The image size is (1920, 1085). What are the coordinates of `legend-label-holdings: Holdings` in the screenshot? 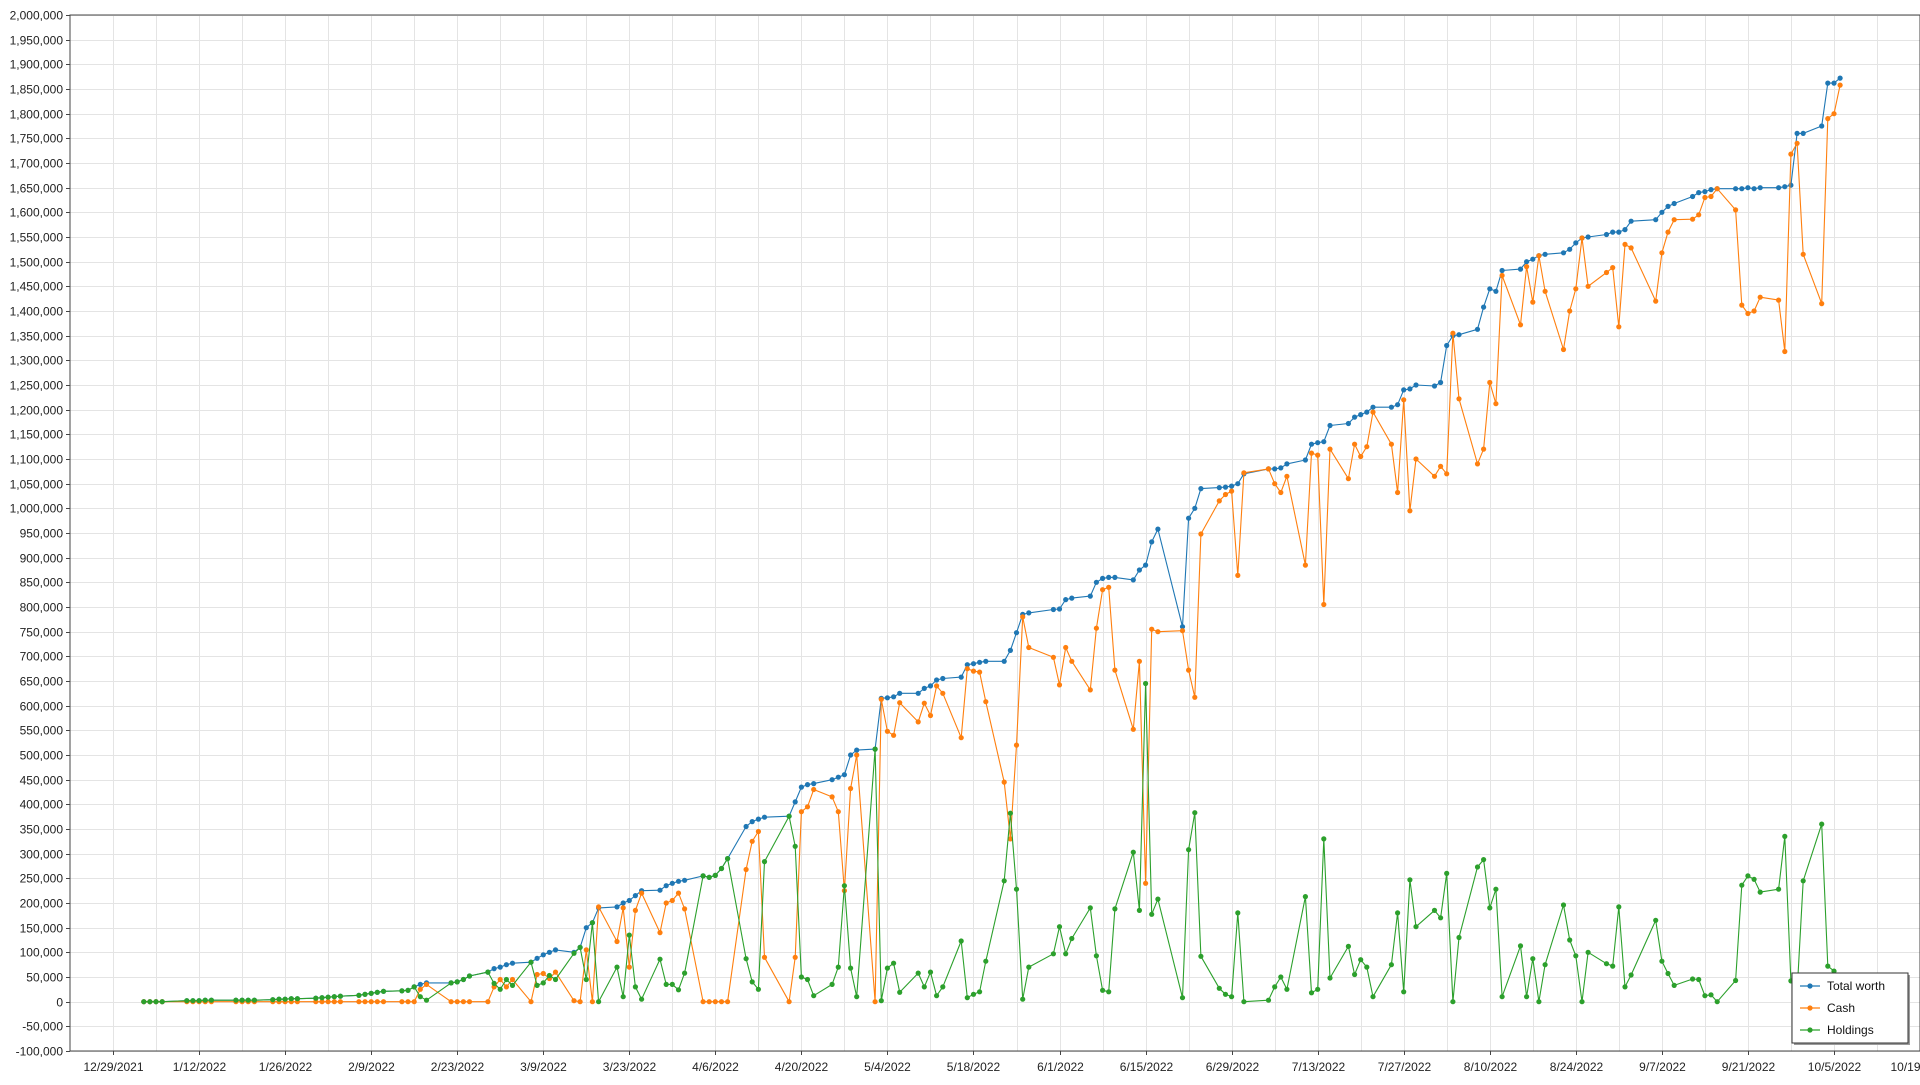 It's located at (1850, 1030).